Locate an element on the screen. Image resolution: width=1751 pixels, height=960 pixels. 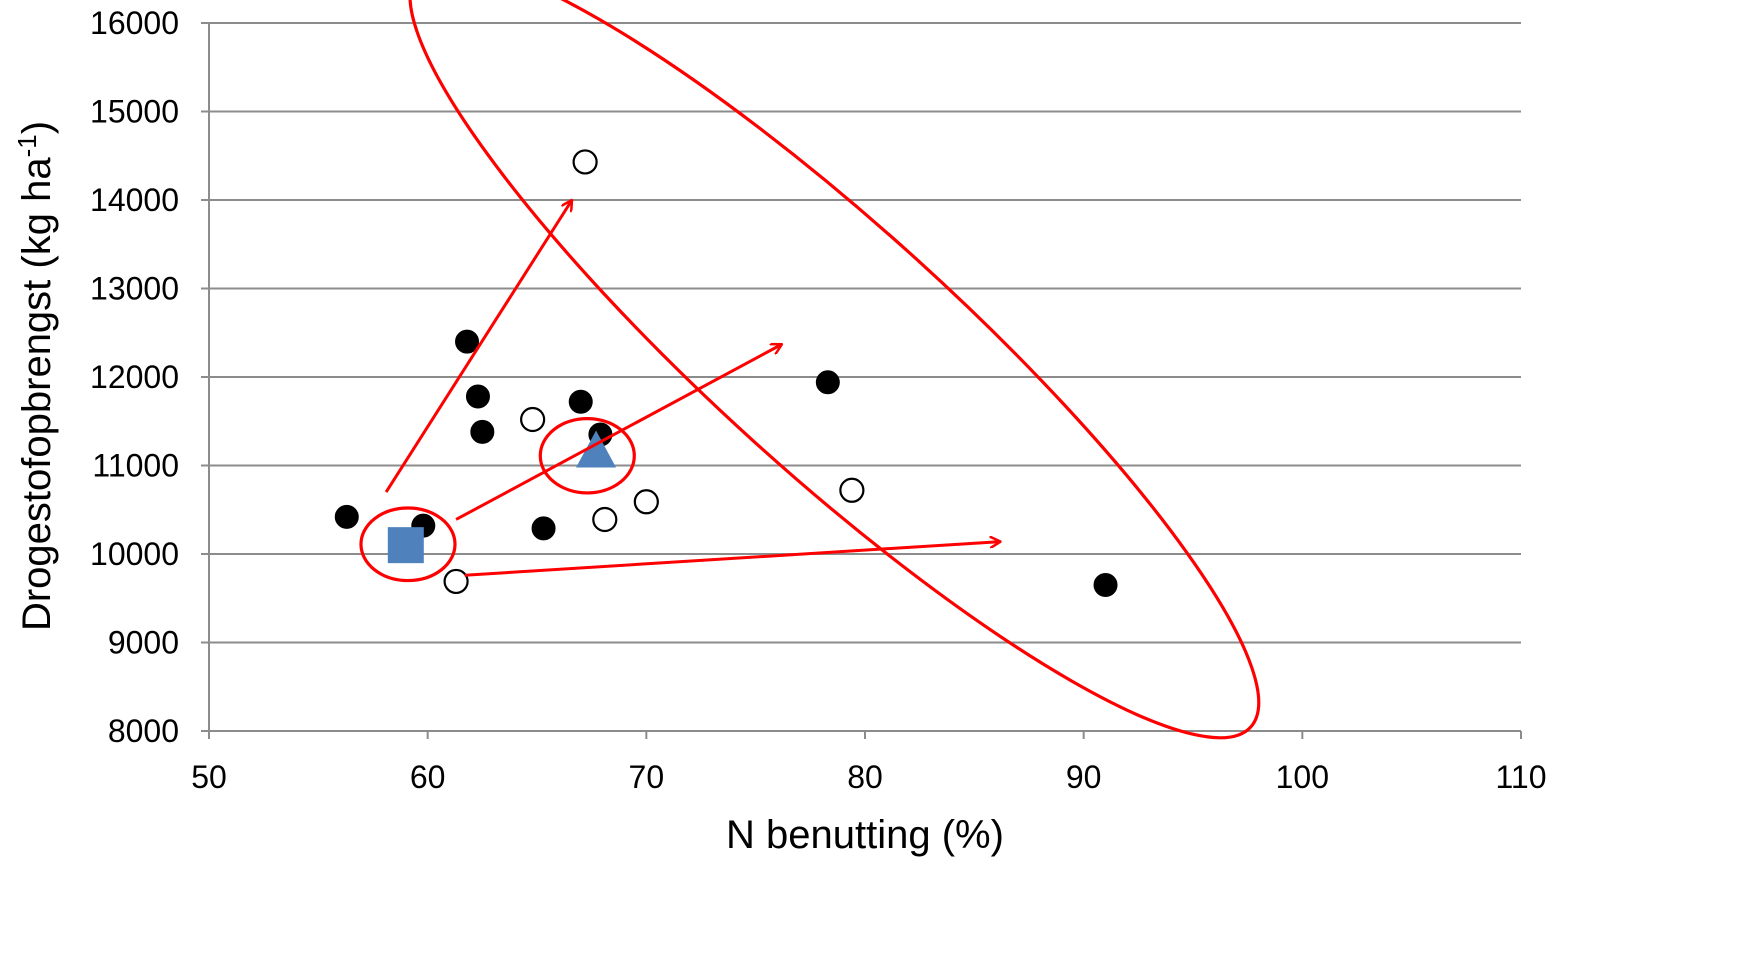
y-axis-title: Drogestofopbrengst (kg ha-1) is located at coordinates (35, 376).